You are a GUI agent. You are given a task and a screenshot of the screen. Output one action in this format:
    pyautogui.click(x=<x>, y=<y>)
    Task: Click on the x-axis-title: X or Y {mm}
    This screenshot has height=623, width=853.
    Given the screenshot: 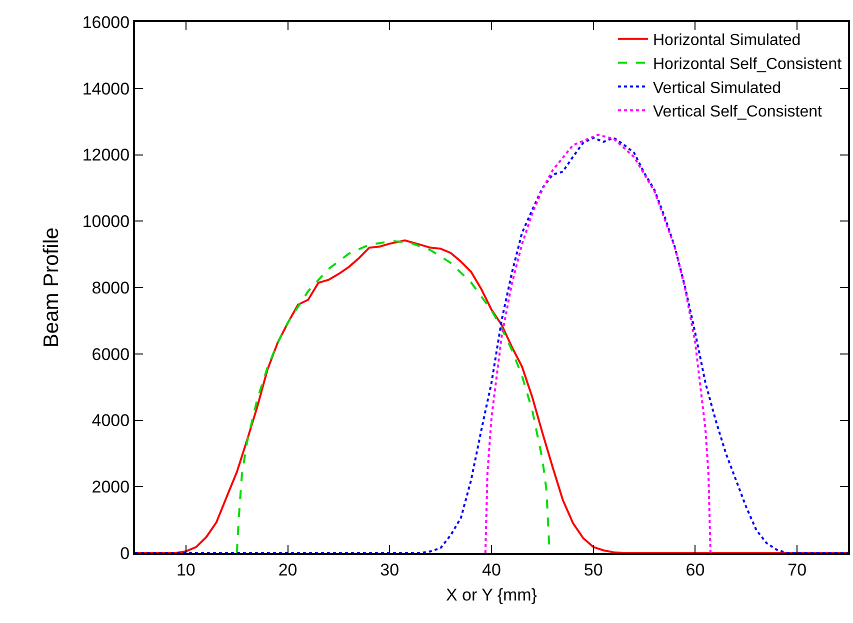 What is the action you would take?
    pyautogui.click(x=492, y=594)
    